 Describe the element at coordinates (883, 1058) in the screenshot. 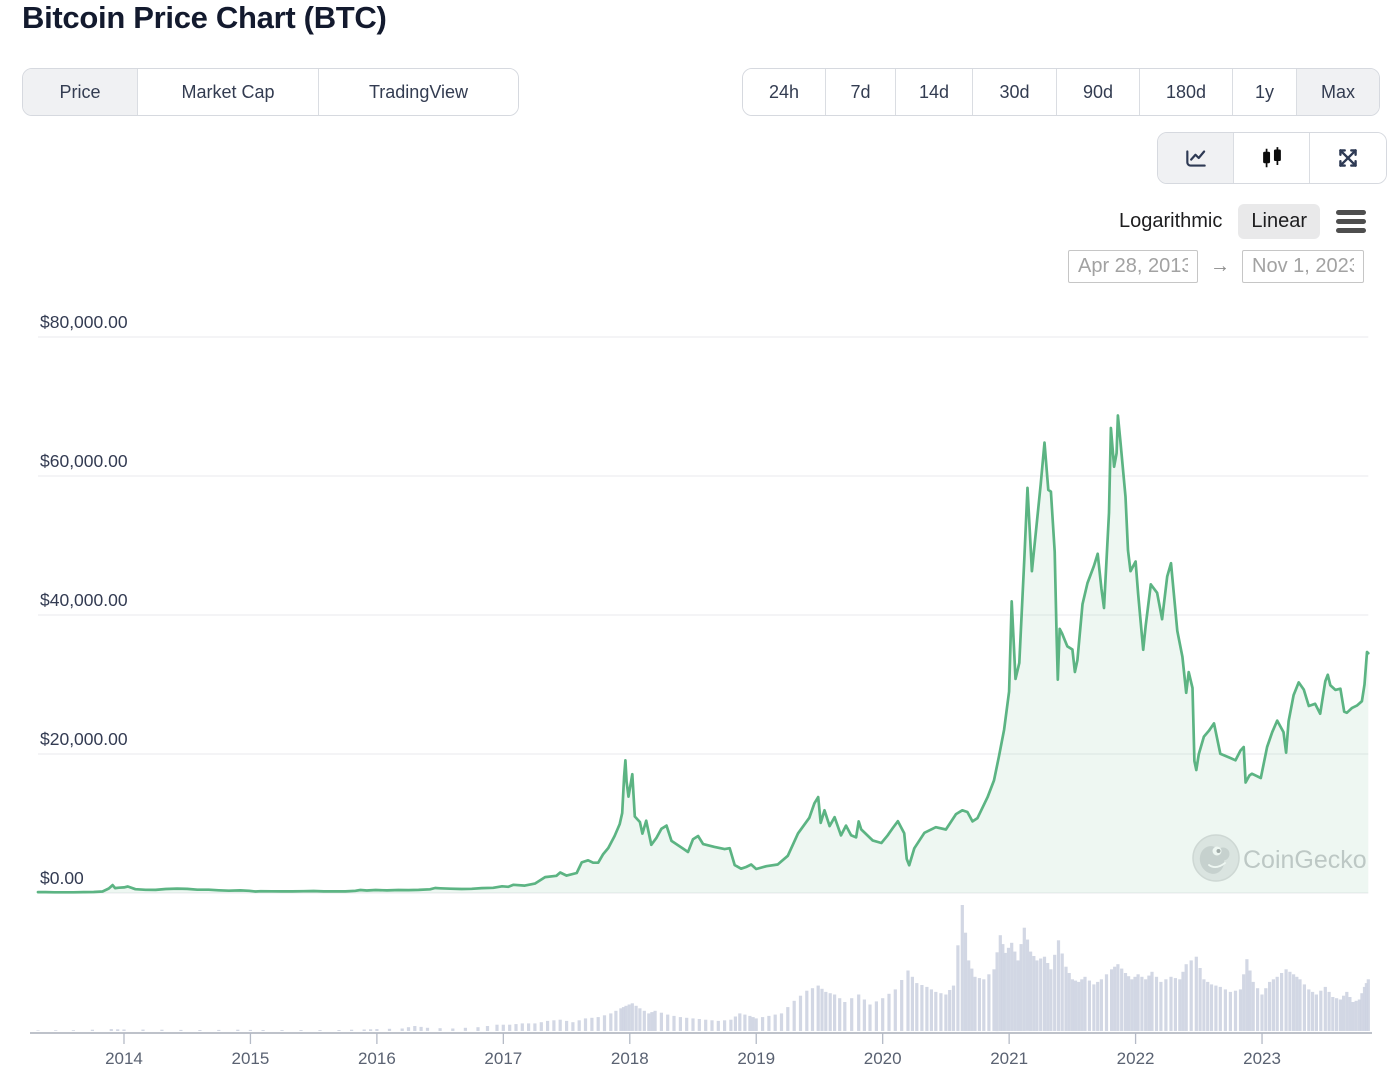

I see `svg-text: 2020` at that location.